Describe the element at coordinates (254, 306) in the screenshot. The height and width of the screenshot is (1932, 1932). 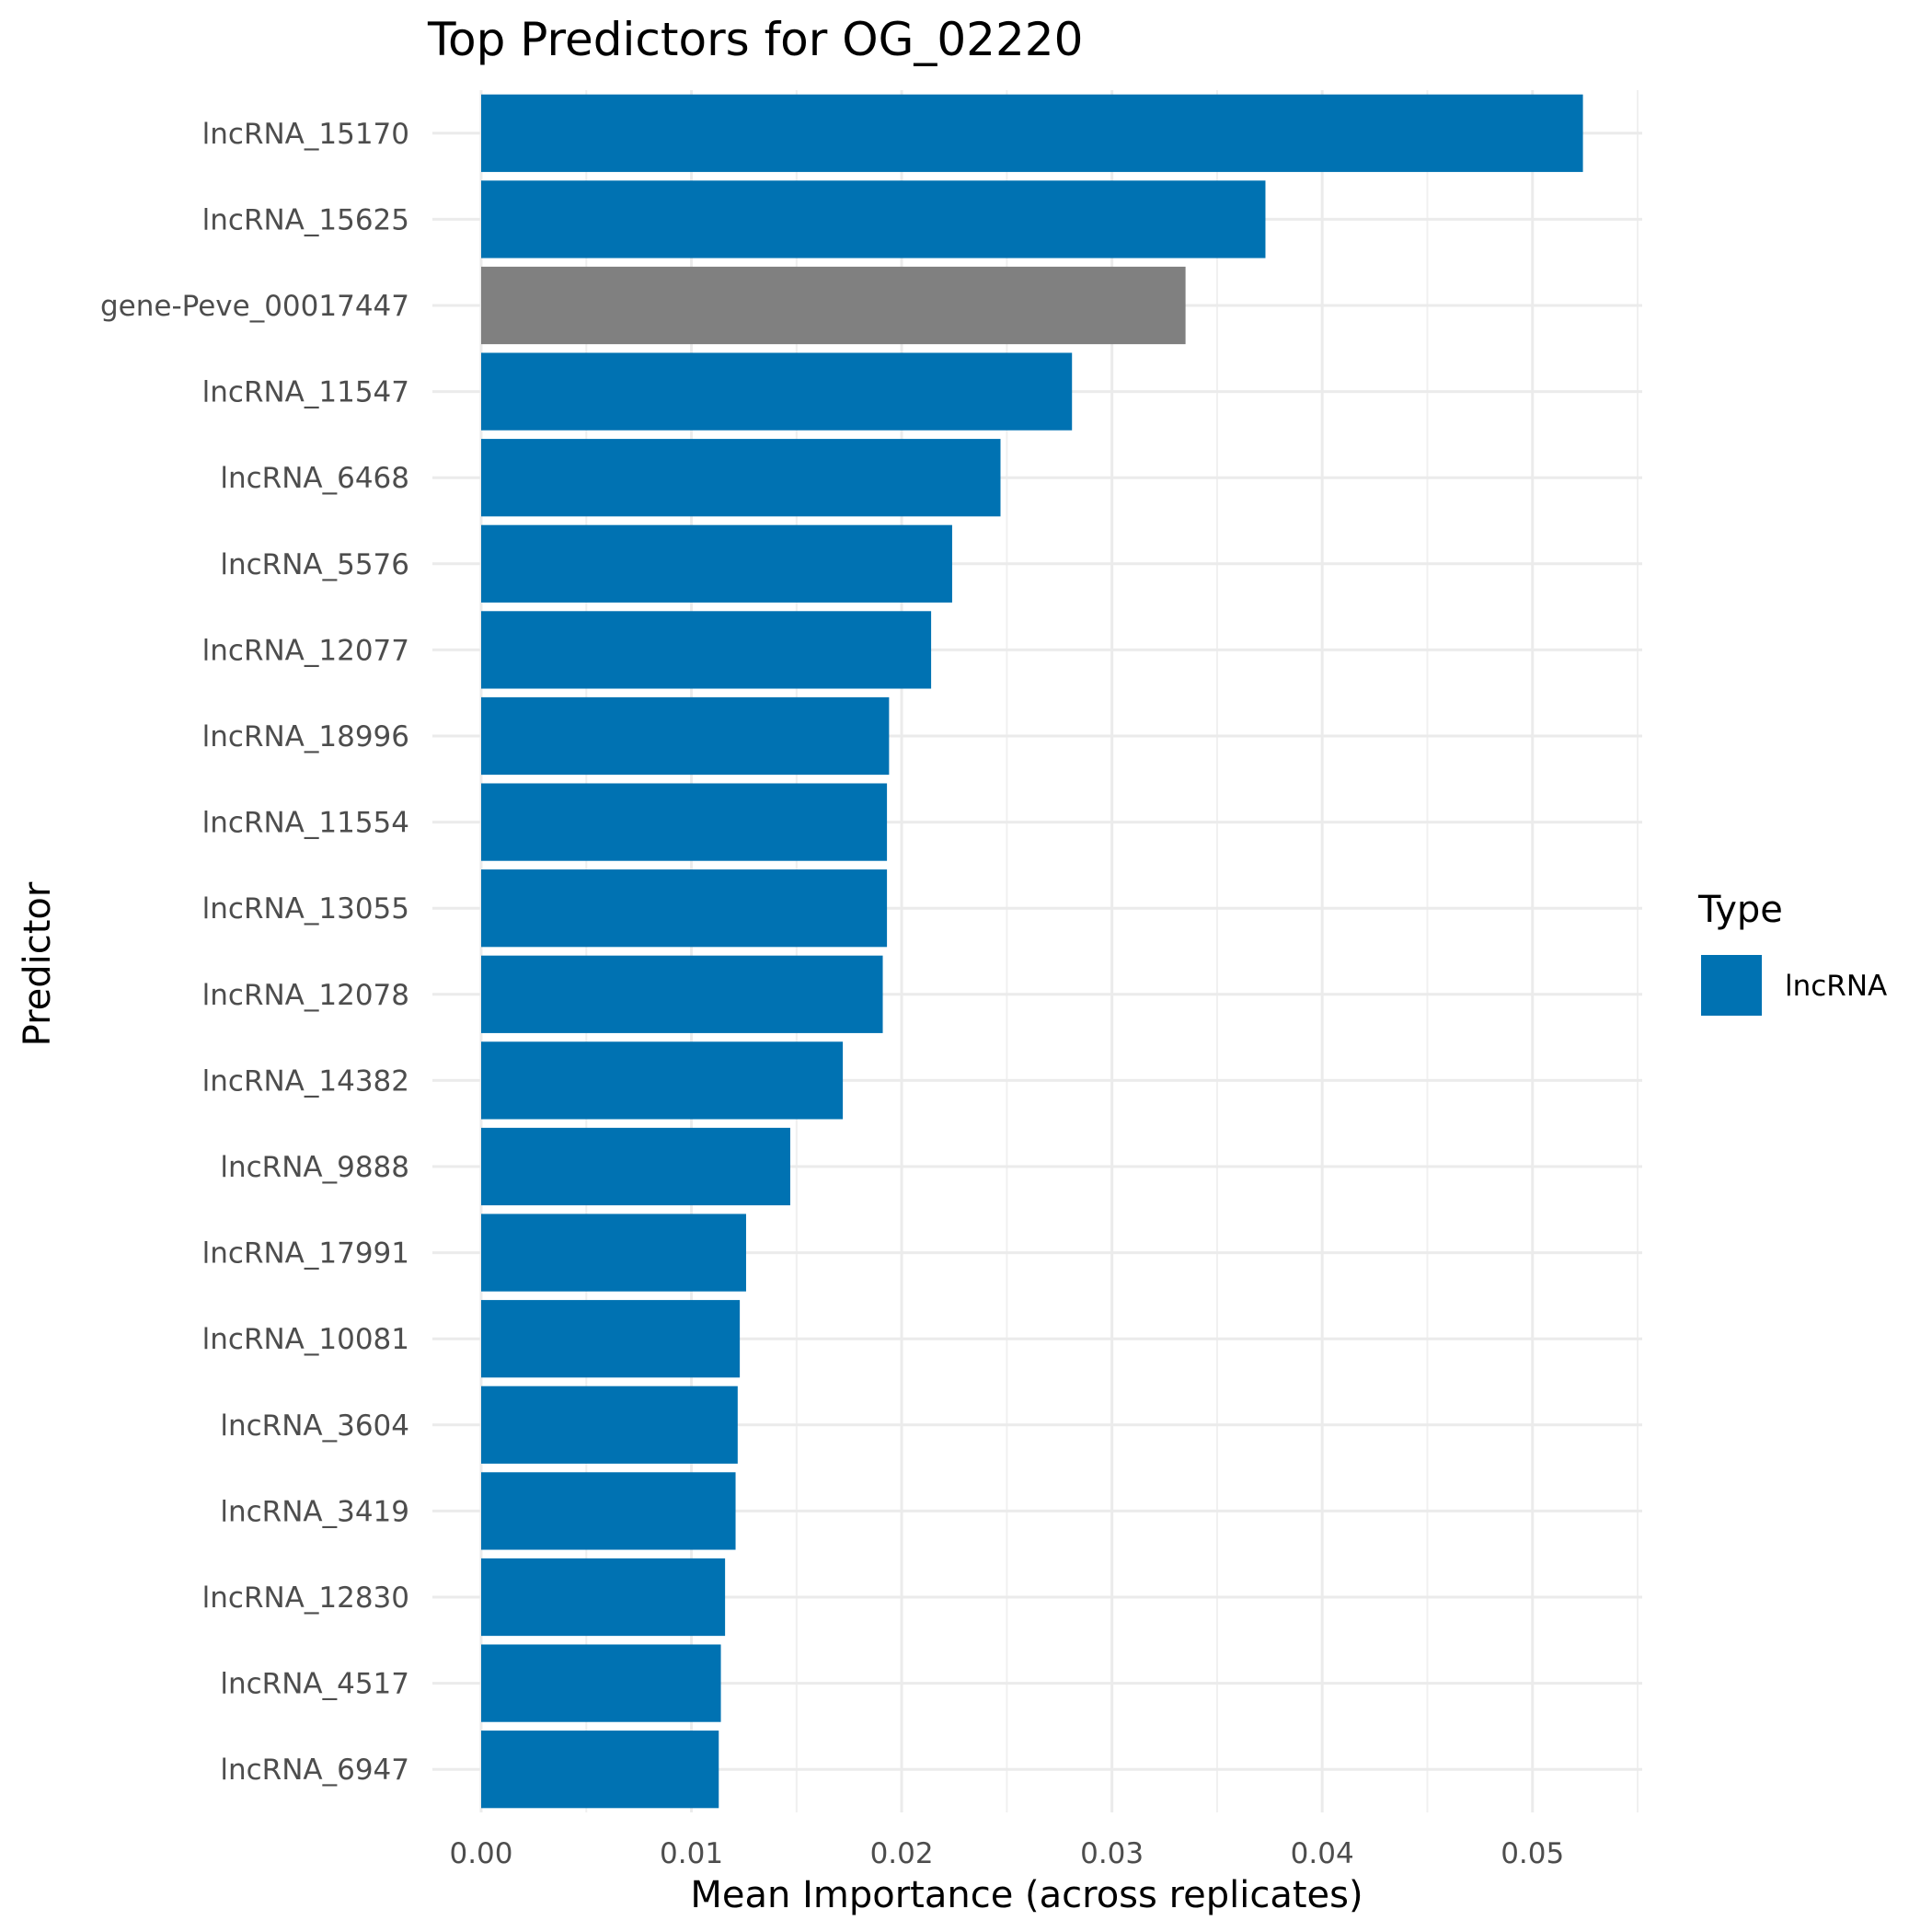
I see `y-tick-label: gene-Peve_00017447` at that location.